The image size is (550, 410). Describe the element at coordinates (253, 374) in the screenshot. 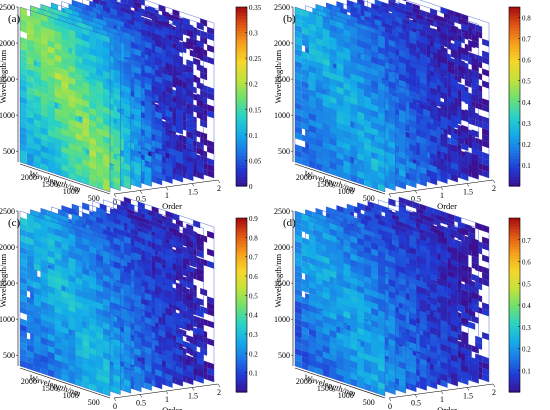

I see `colorbar-tick-label: 0.1` at that location.